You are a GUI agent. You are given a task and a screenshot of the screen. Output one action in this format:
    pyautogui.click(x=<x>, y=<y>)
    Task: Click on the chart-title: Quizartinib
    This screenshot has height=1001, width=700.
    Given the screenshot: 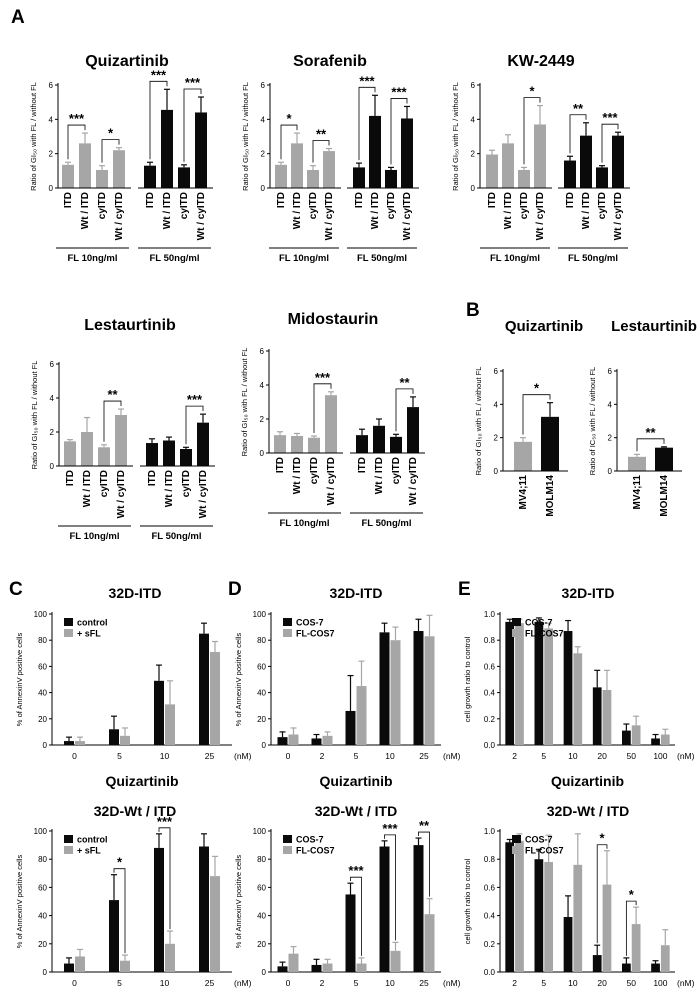 What is the action you would take?
    pyautogui.click(x=127, y=61)
    